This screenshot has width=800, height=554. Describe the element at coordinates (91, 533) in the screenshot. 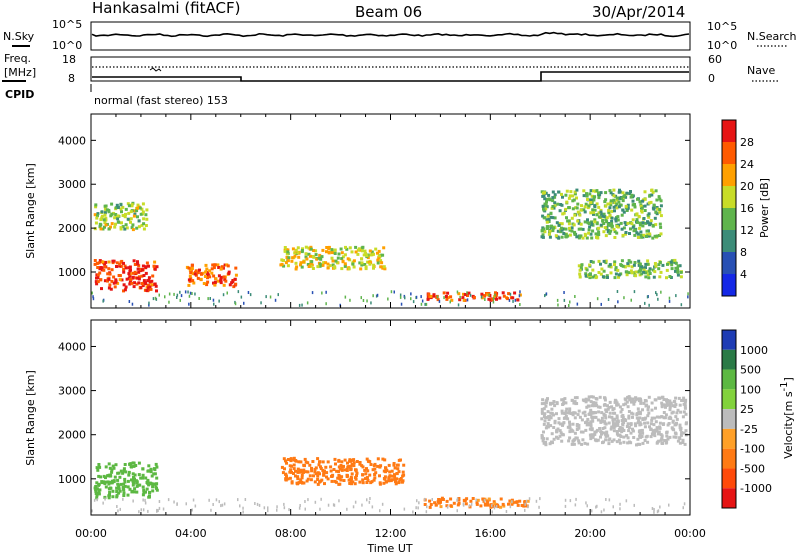

I see `x-tick-label: 00:00` at that location.